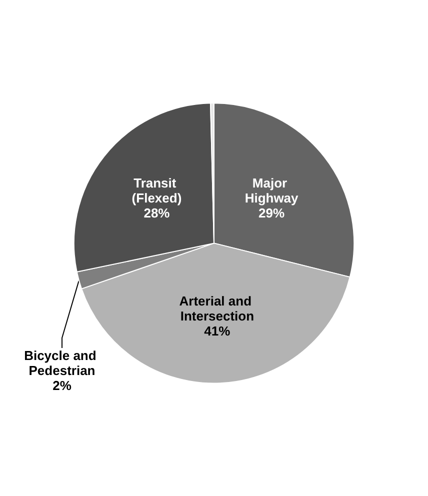 The image size is (428, 496). I want to click on data-label: 29%, so click(271, 213).